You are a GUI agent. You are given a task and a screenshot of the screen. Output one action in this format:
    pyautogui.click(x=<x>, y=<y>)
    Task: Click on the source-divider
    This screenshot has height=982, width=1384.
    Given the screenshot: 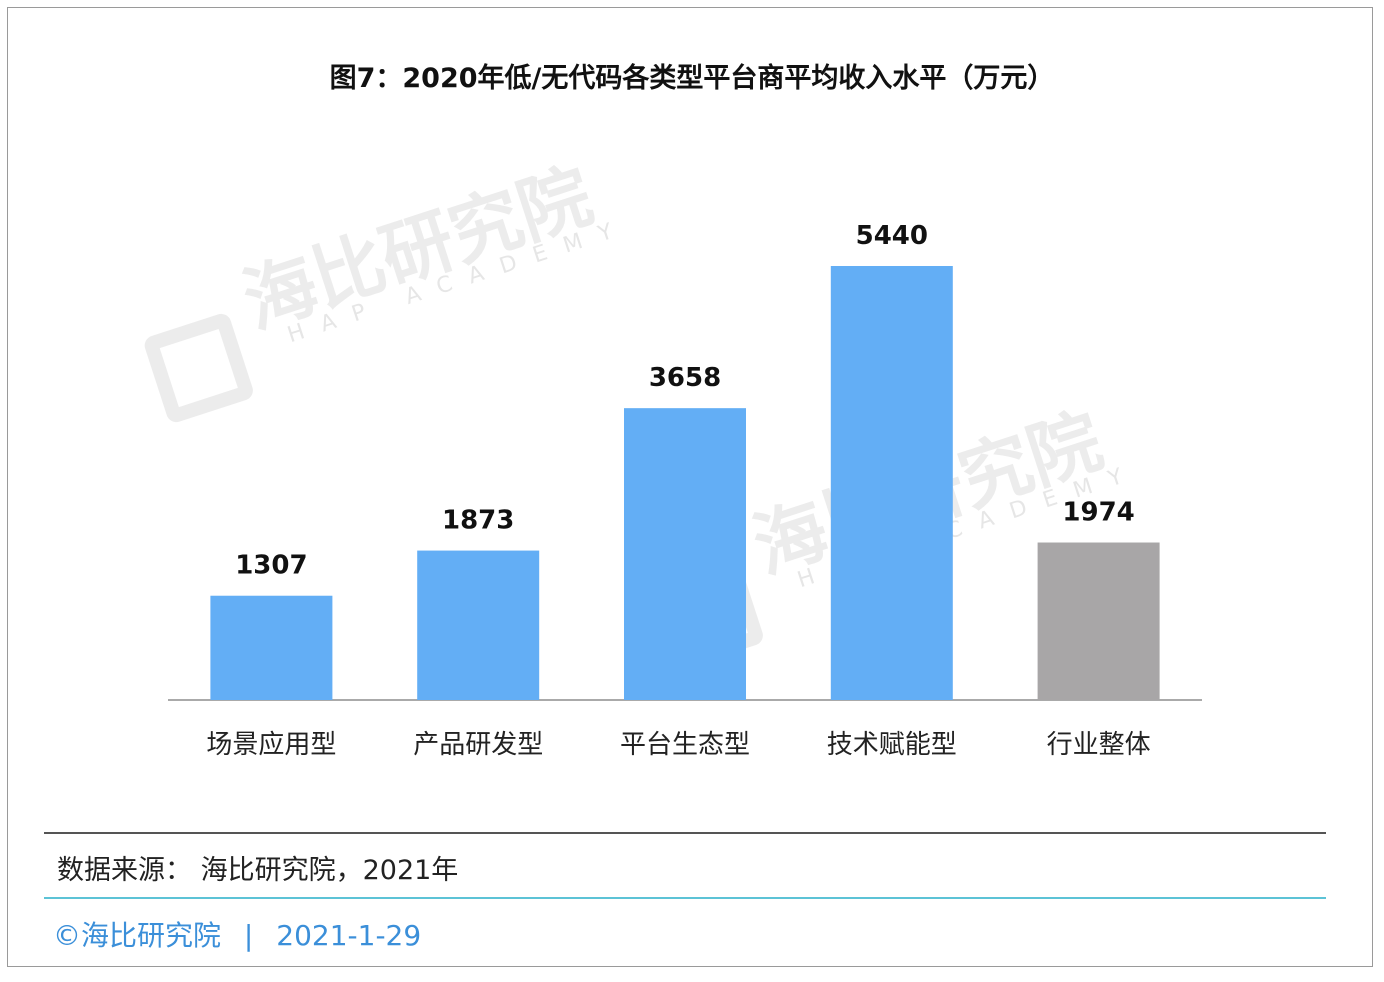 What is the action you would take?
    pyautogui.click(x=685, y=833)
    